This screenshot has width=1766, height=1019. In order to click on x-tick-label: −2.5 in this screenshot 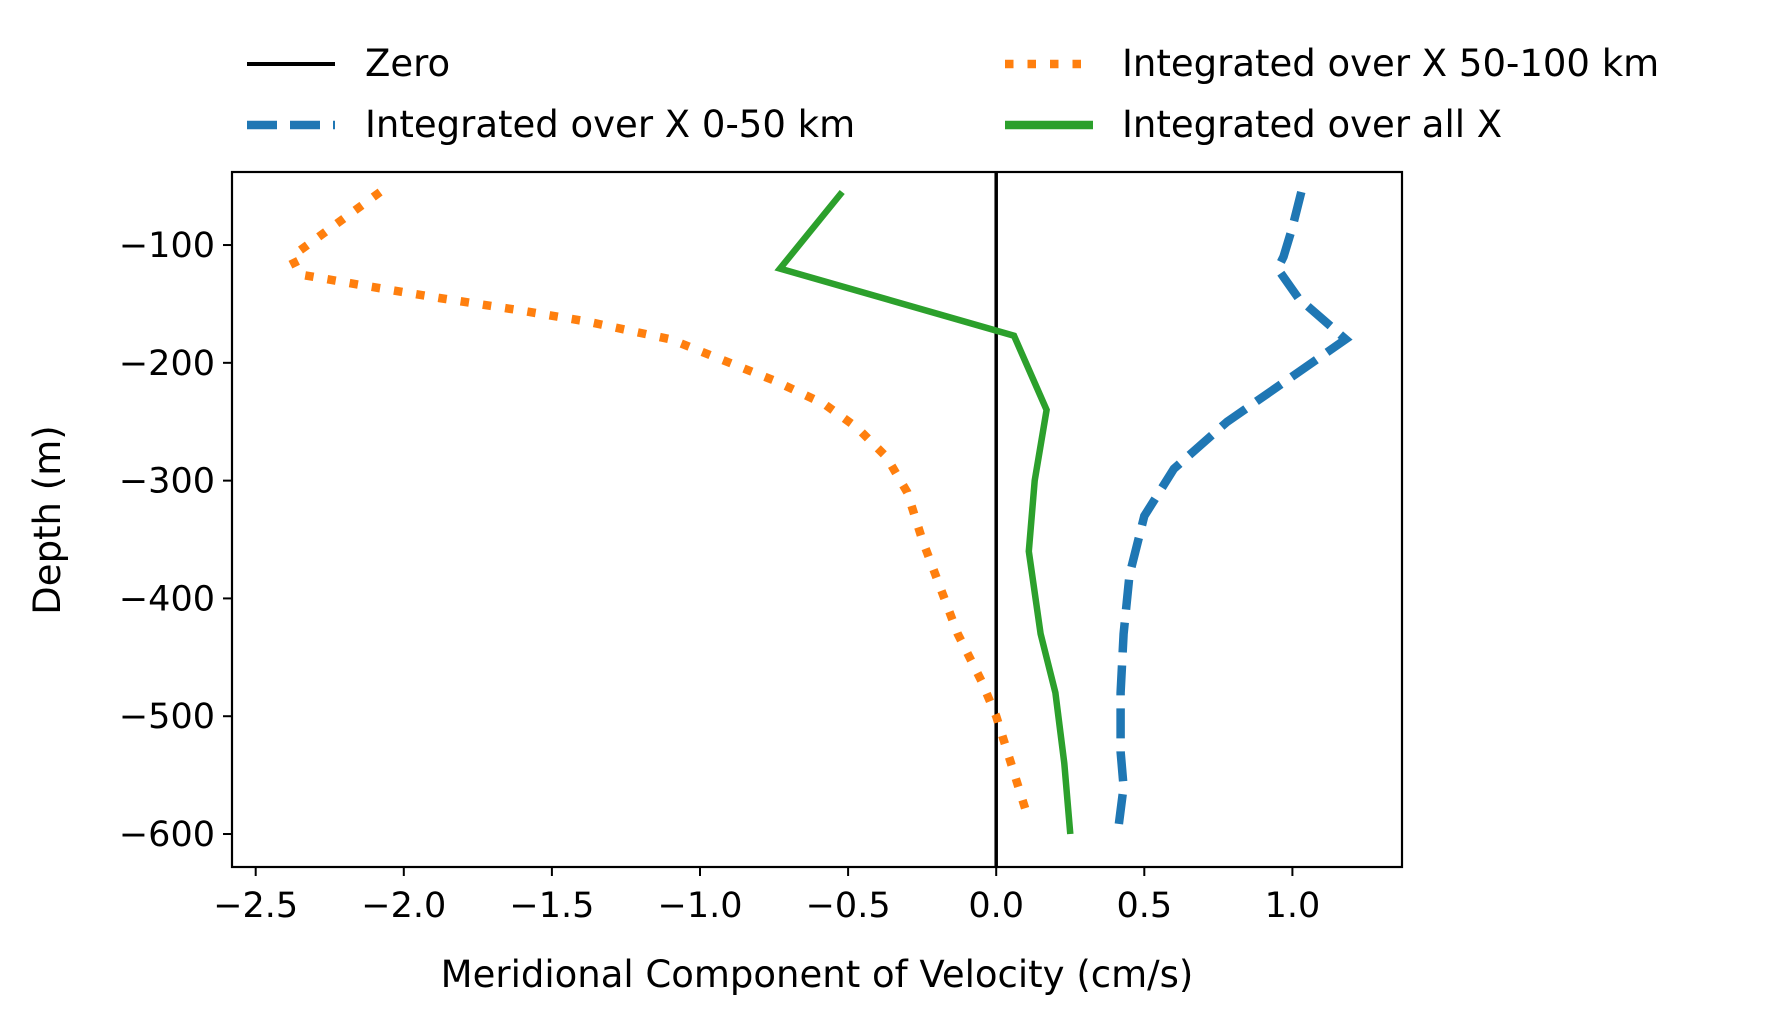, I will do `click(255, 906)`.